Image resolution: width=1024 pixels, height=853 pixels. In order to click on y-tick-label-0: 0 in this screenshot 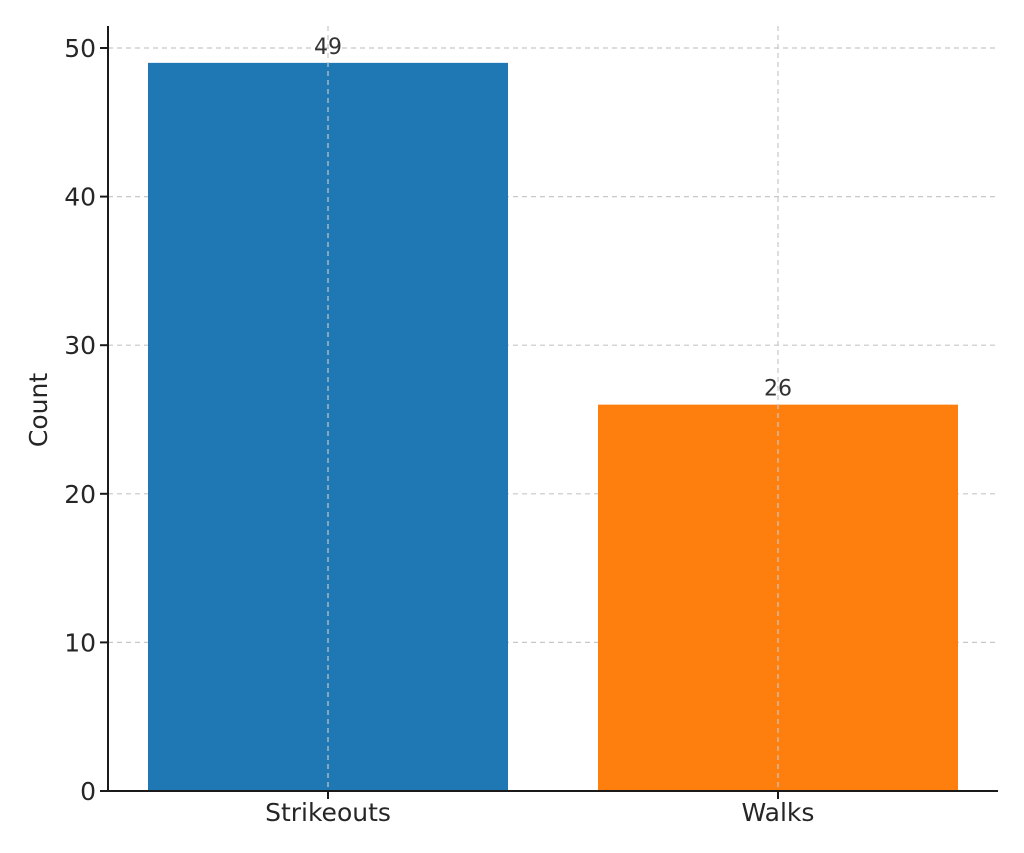, I will do `click(88, 791)`.